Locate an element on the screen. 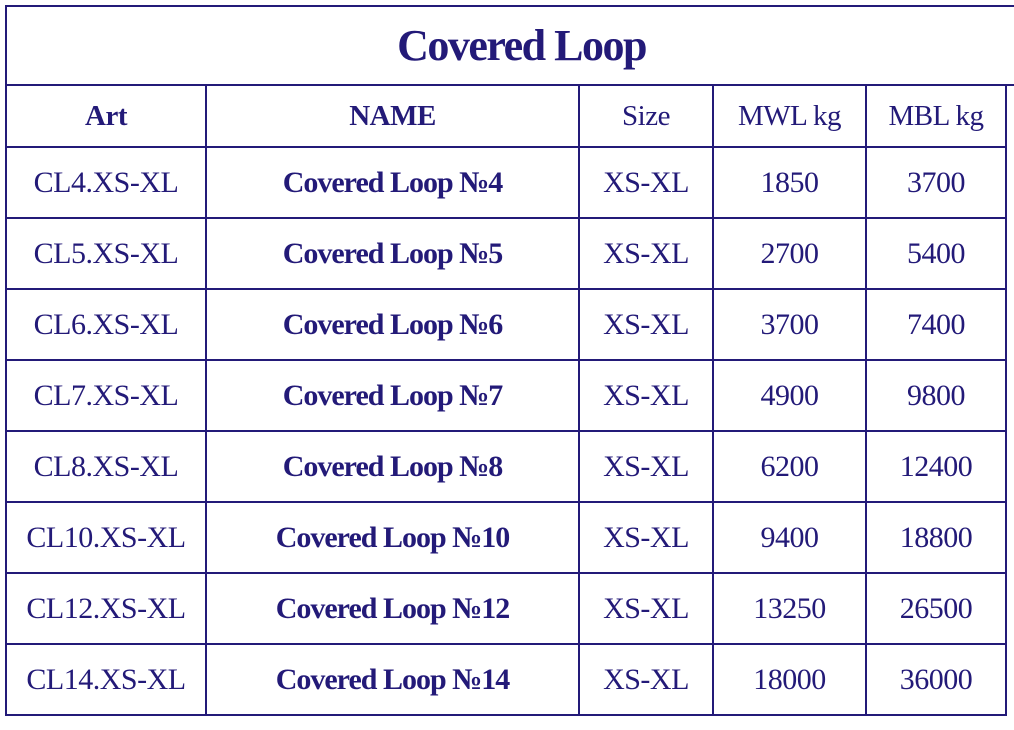  table-cell: 18800 is located at coordinates (936, 537).